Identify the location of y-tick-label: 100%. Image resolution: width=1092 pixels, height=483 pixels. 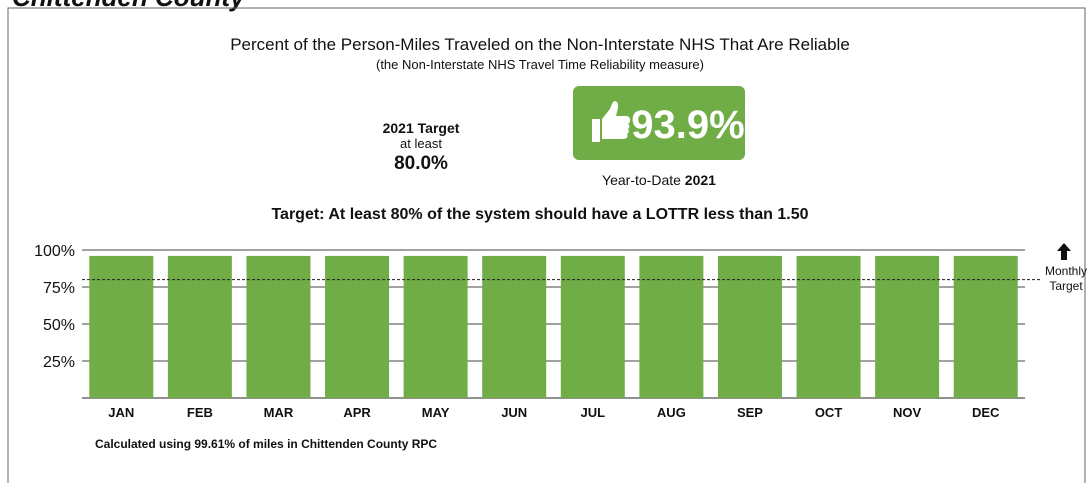
(54, 251).